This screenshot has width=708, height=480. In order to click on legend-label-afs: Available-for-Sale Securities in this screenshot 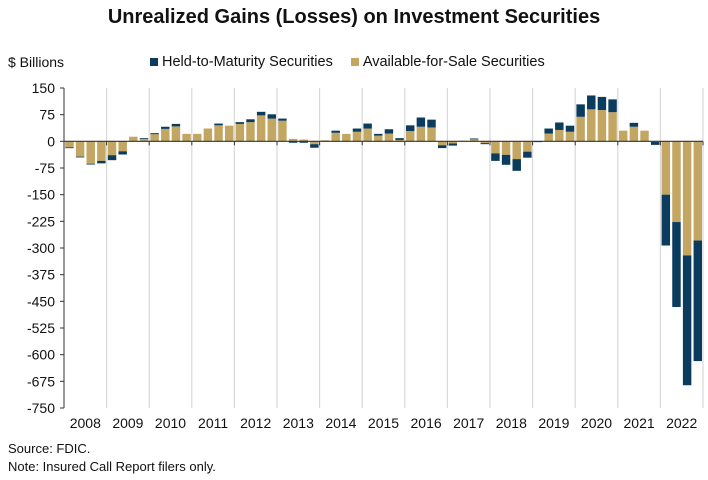, I will do `click(453, 62)`.